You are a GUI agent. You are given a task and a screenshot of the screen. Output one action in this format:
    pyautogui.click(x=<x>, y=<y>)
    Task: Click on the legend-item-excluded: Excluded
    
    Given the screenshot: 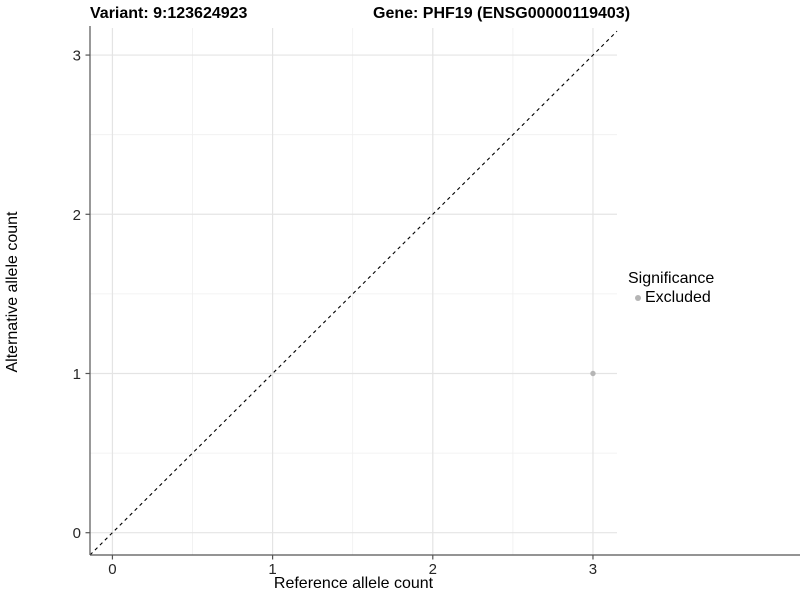 What is the action you would take?
    pyautogui.click(x=671, y=297)
    